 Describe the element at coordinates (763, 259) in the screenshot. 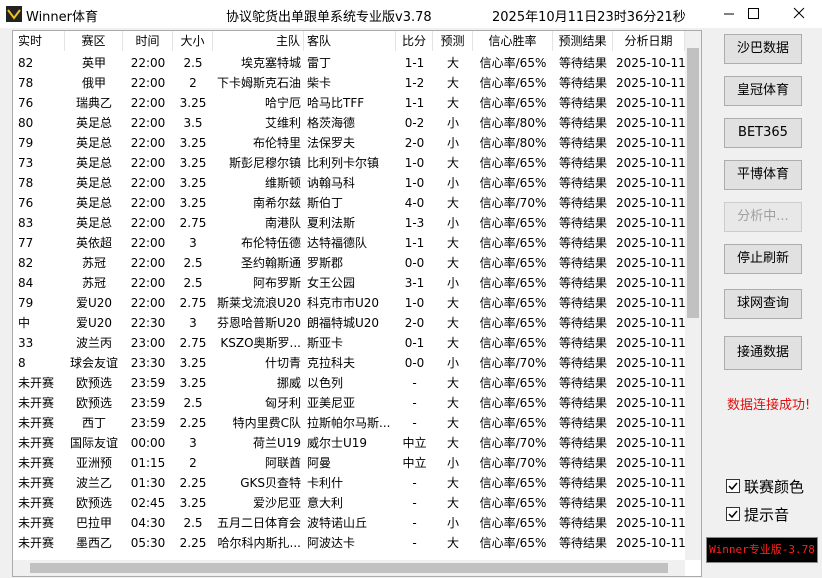

I see `action-button: 停止刷新` at that location.